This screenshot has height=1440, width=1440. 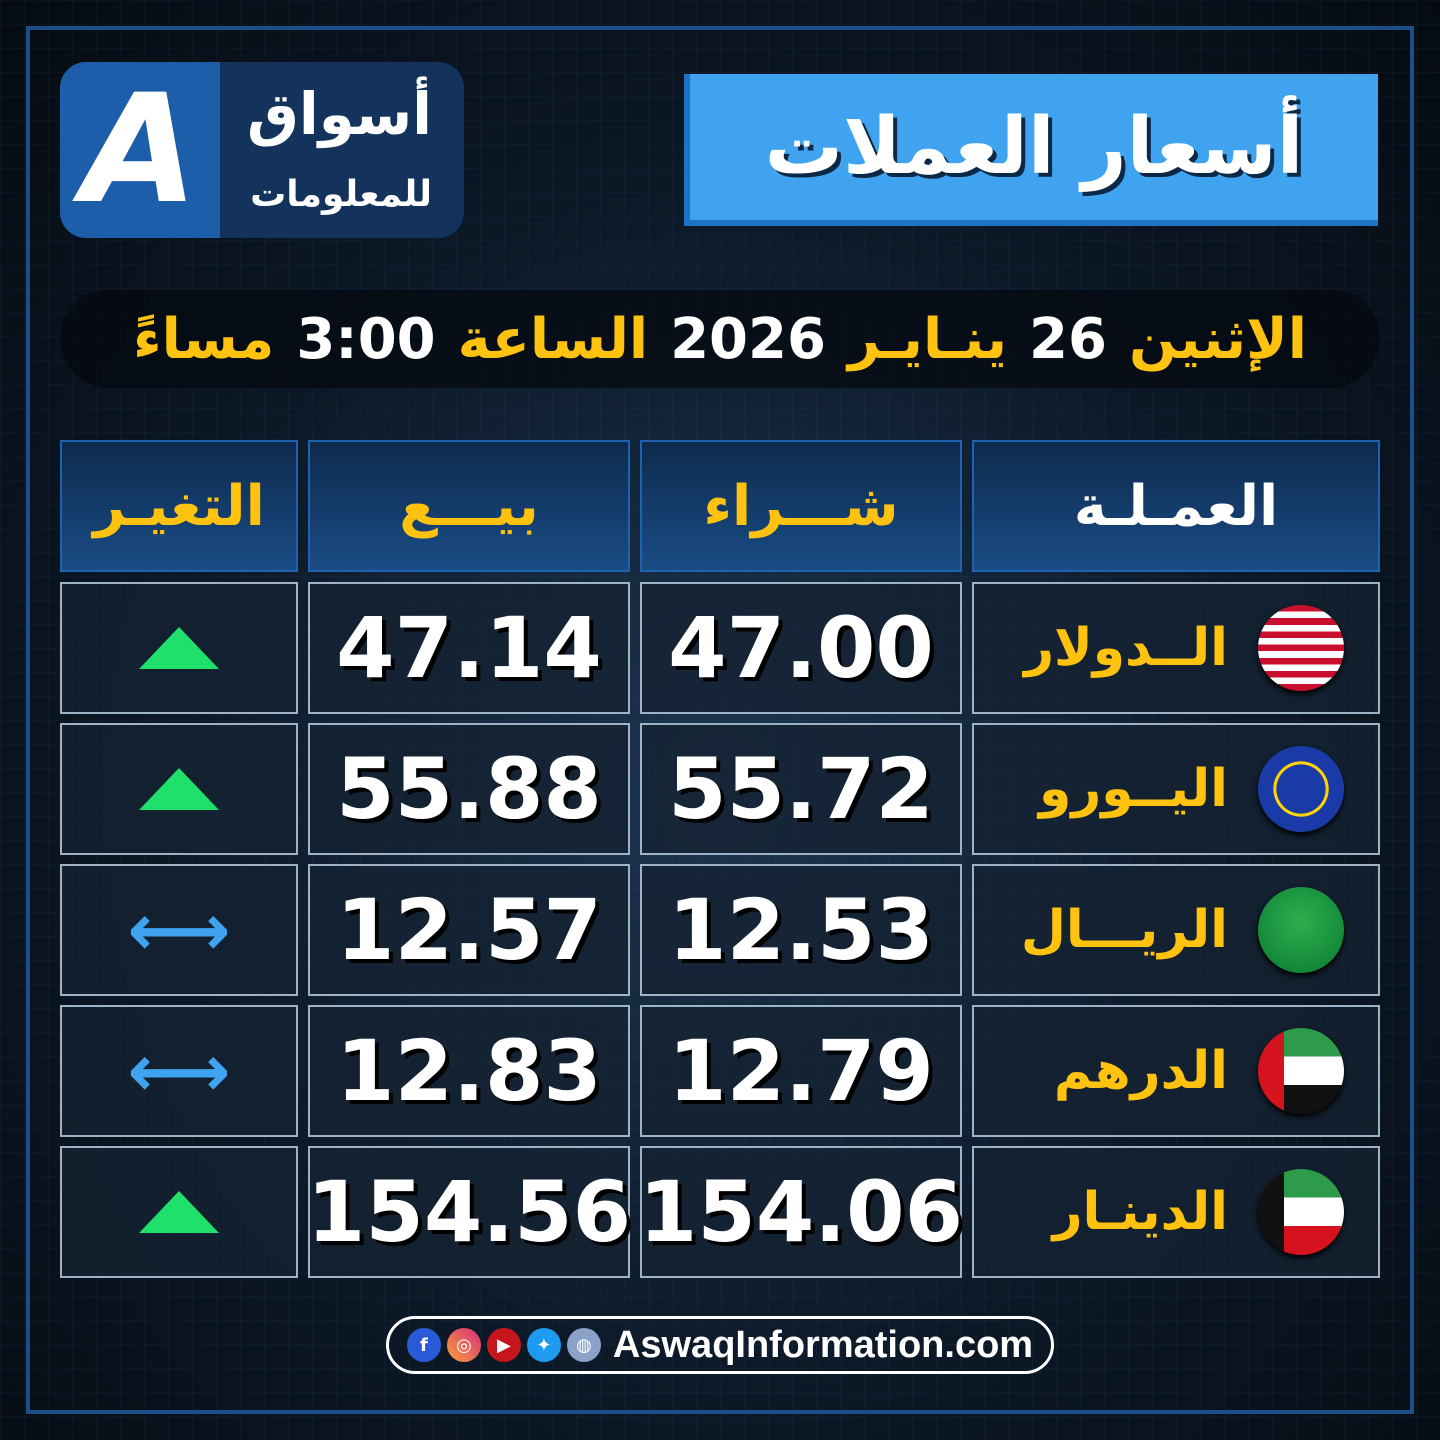 I want to click on time: 3:00, so click(x=366, y=339).